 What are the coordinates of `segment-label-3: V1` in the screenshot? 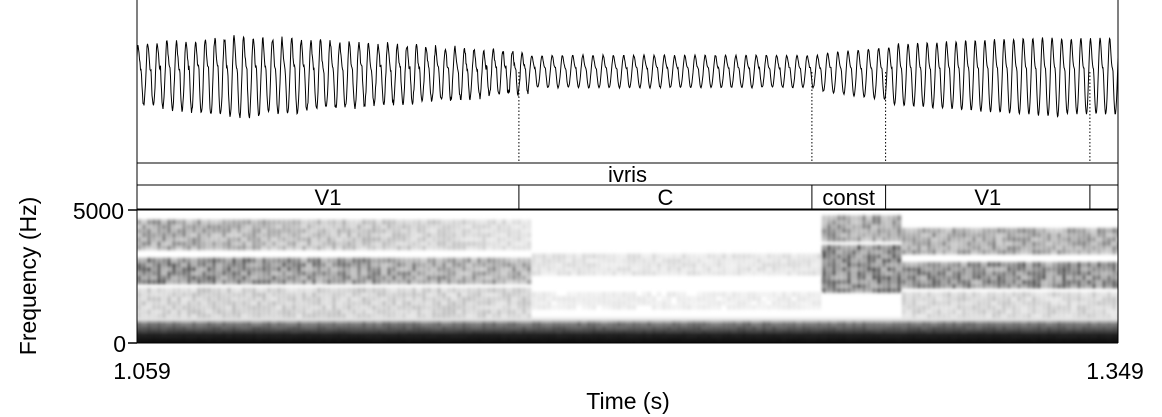 It's located at (987, 197).